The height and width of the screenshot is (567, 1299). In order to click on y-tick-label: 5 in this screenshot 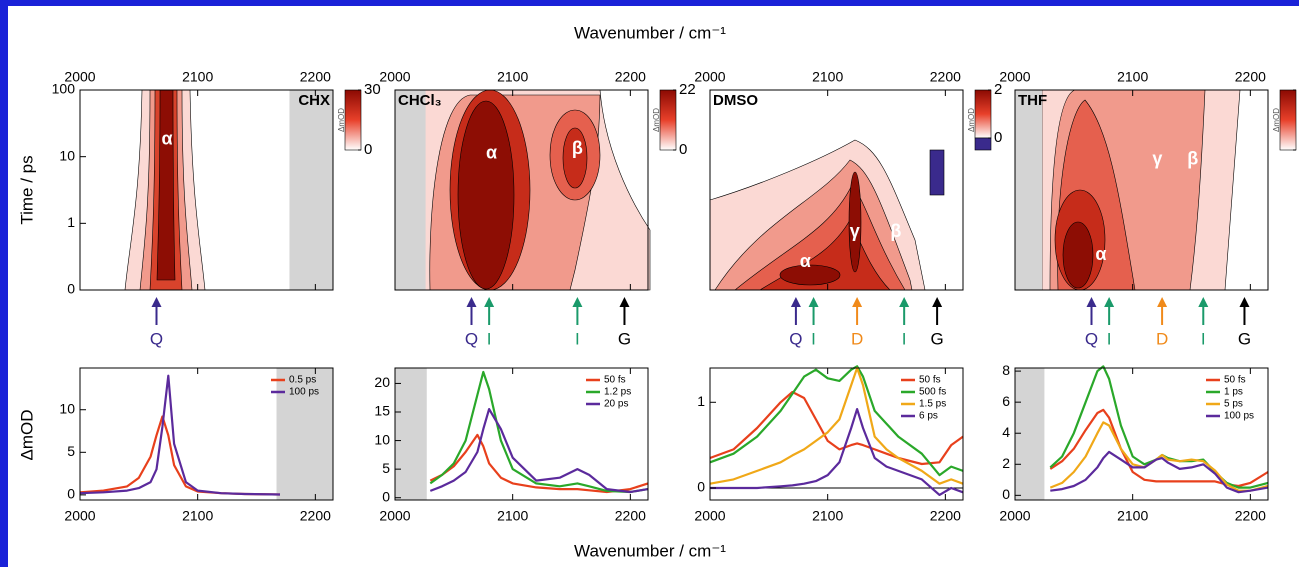, I will do `click(386, 468)`.